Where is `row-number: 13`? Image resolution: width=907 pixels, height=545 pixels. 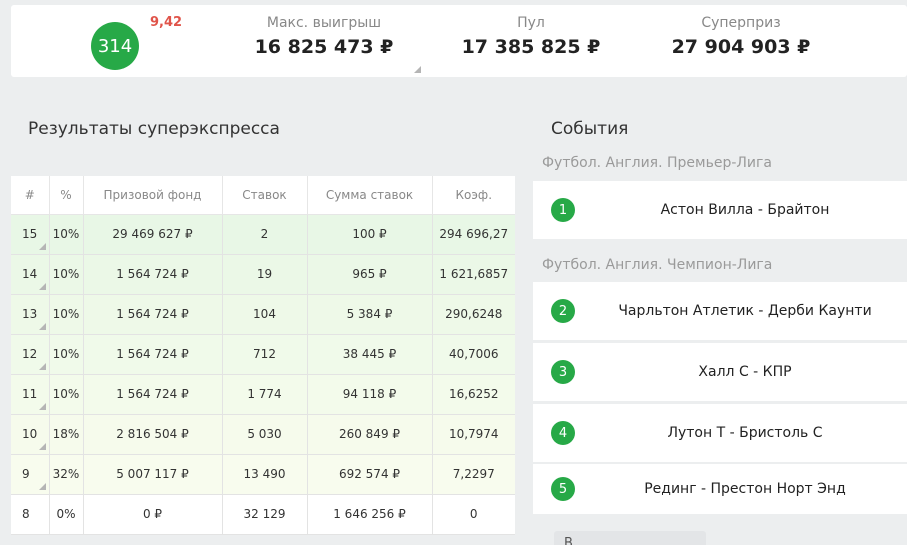 row-number: 13 is located at coordinates (30, 314).